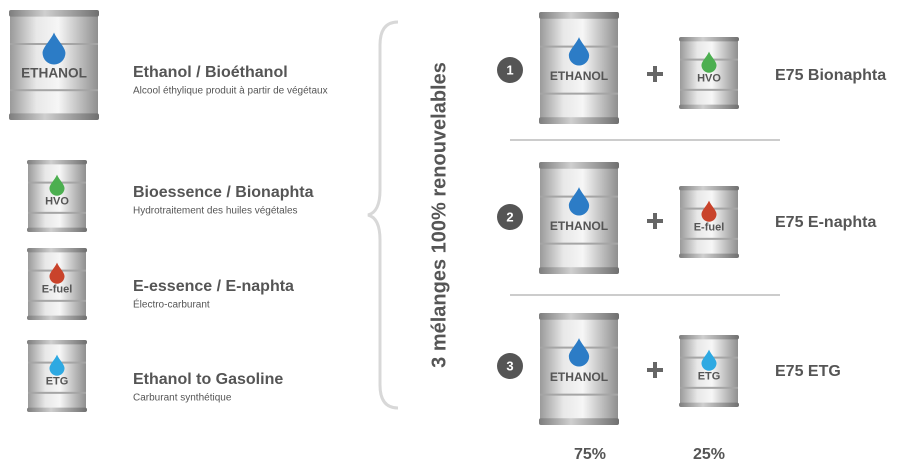 This screenshot has height=467, width=904. What do you see at coordinates (213, 286) in the screenshot?
I see `item-title: E-essence / E-naphta` at bounding box center [213, 286].